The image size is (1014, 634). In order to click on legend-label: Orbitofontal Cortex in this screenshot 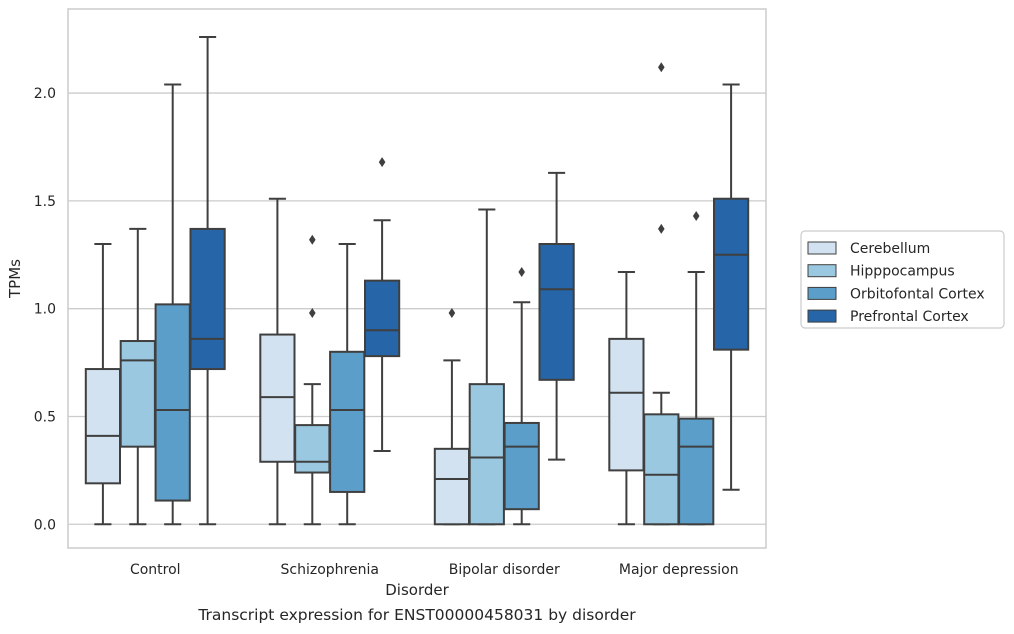, I will do `click(917, 294)`.